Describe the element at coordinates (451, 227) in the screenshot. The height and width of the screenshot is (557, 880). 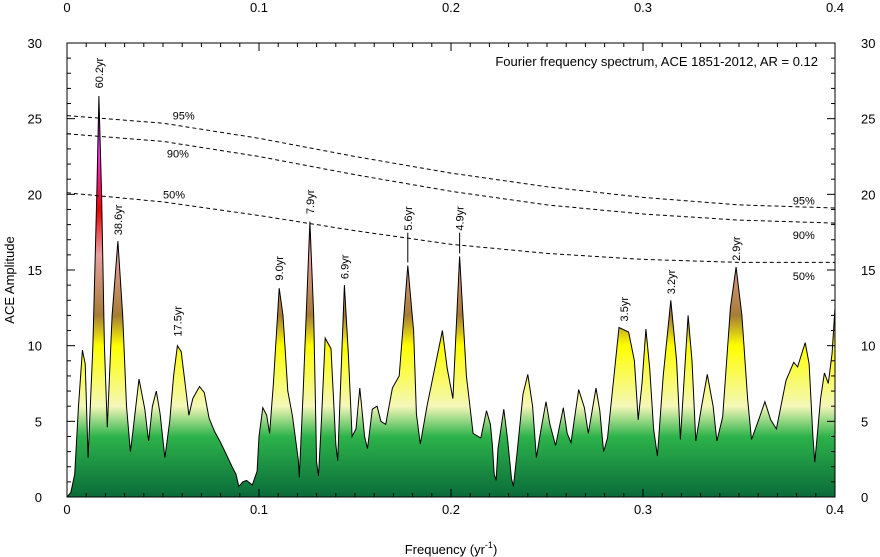
I see `confidence-curve-50pct` at that location.